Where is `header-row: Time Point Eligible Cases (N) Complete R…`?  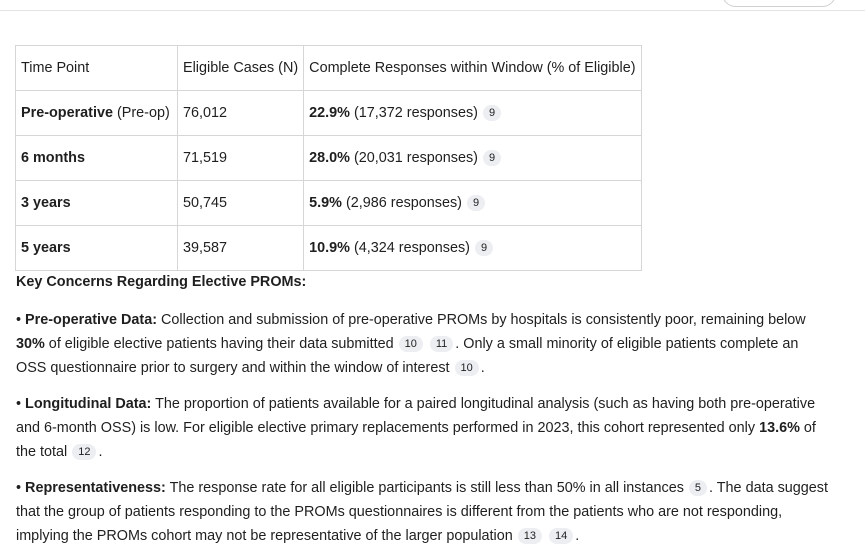
header-row: Time Point Eligible Cases (N) Complete R… is located at coordinates (328, 68).